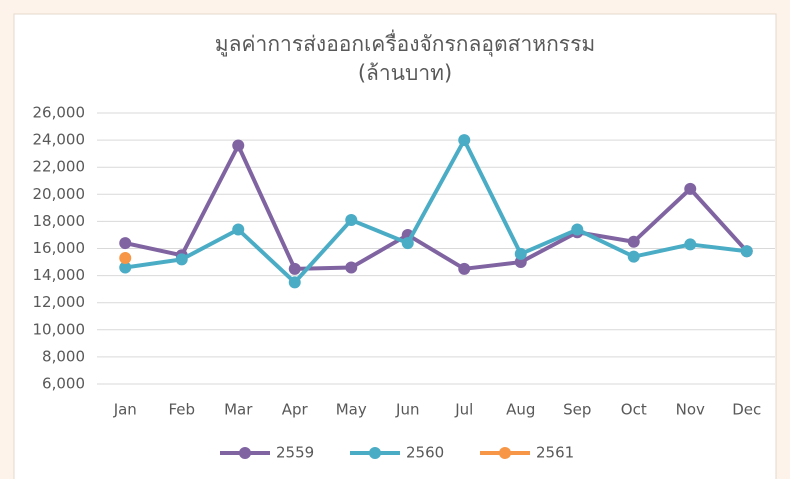  I want to click on x-tick-label: Jun, so click(407, 410).